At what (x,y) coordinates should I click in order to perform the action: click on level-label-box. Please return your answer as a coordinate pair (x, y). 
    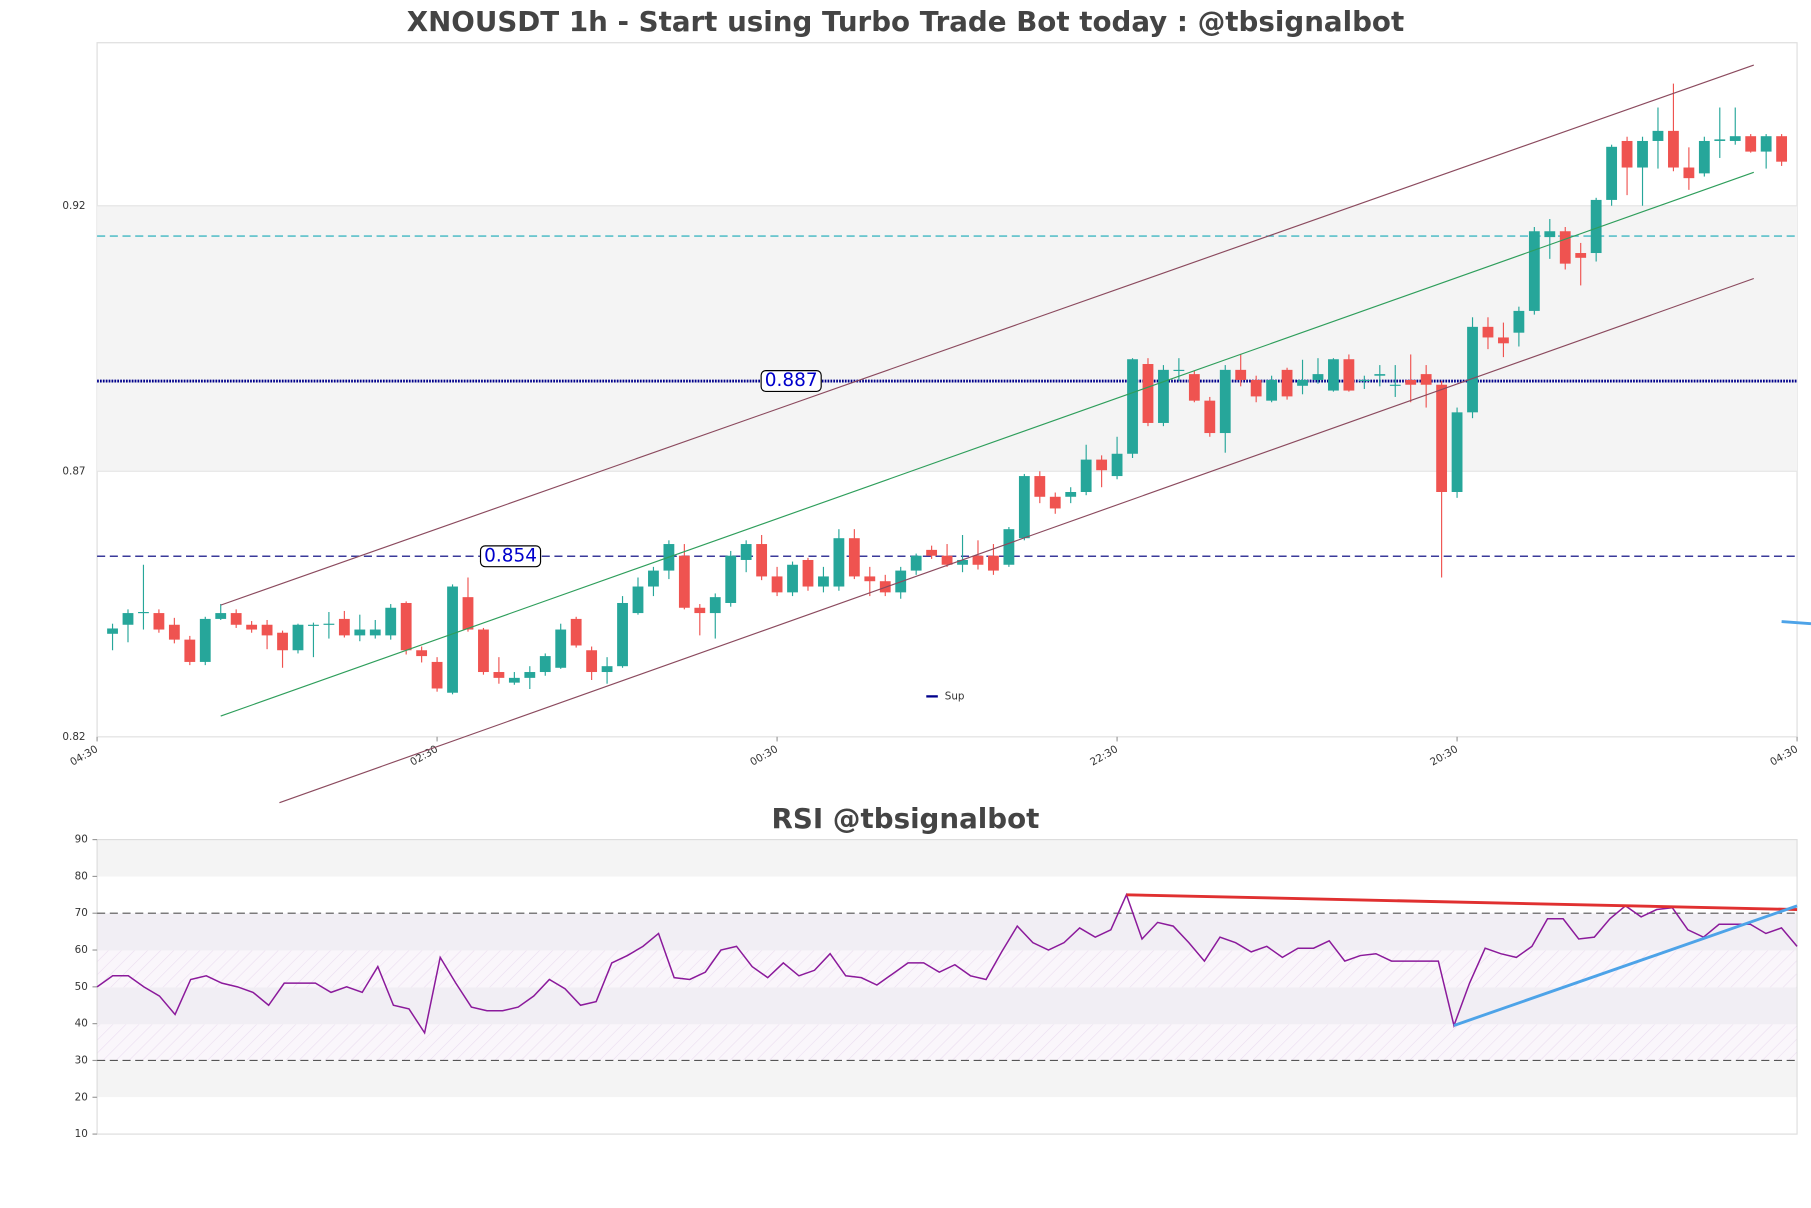
    Looking at the image, I should click on (791, 381).